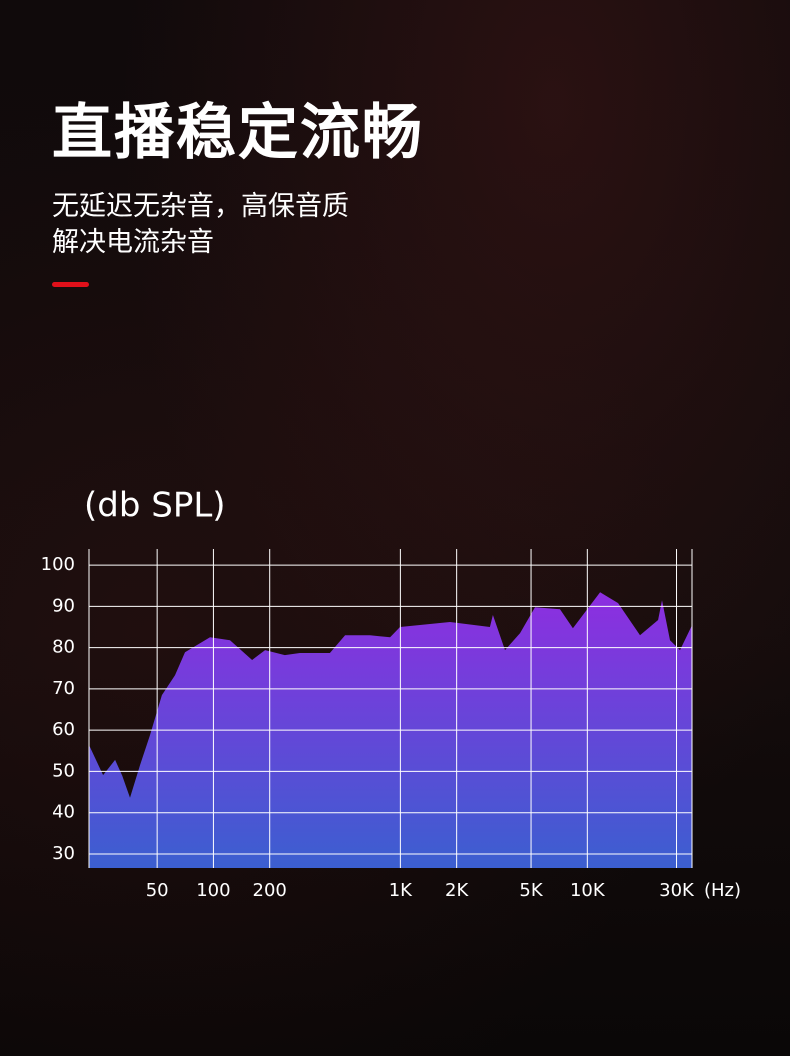 The width and height of the screenshot is (790, 1056). What do you see at coordinates (677, 890) in the screenshot?
I see `x-tick-label: 30K` at bounding box center [677, 890].